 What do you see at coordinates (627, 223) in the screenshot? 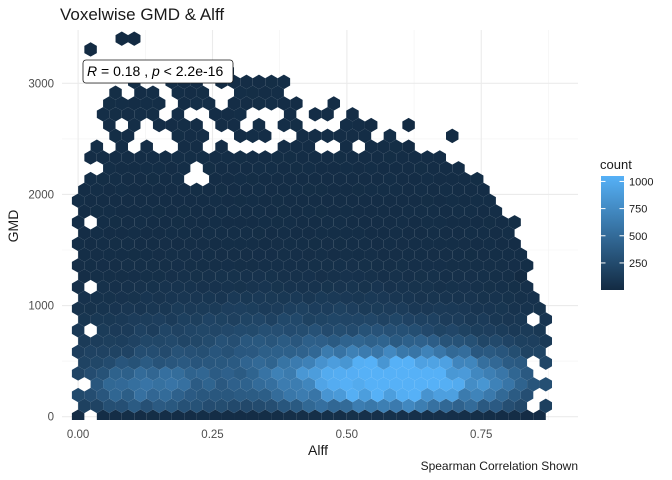
I see `legend-ticks: 250 500 750 1000` at bounding box center [627, 223].